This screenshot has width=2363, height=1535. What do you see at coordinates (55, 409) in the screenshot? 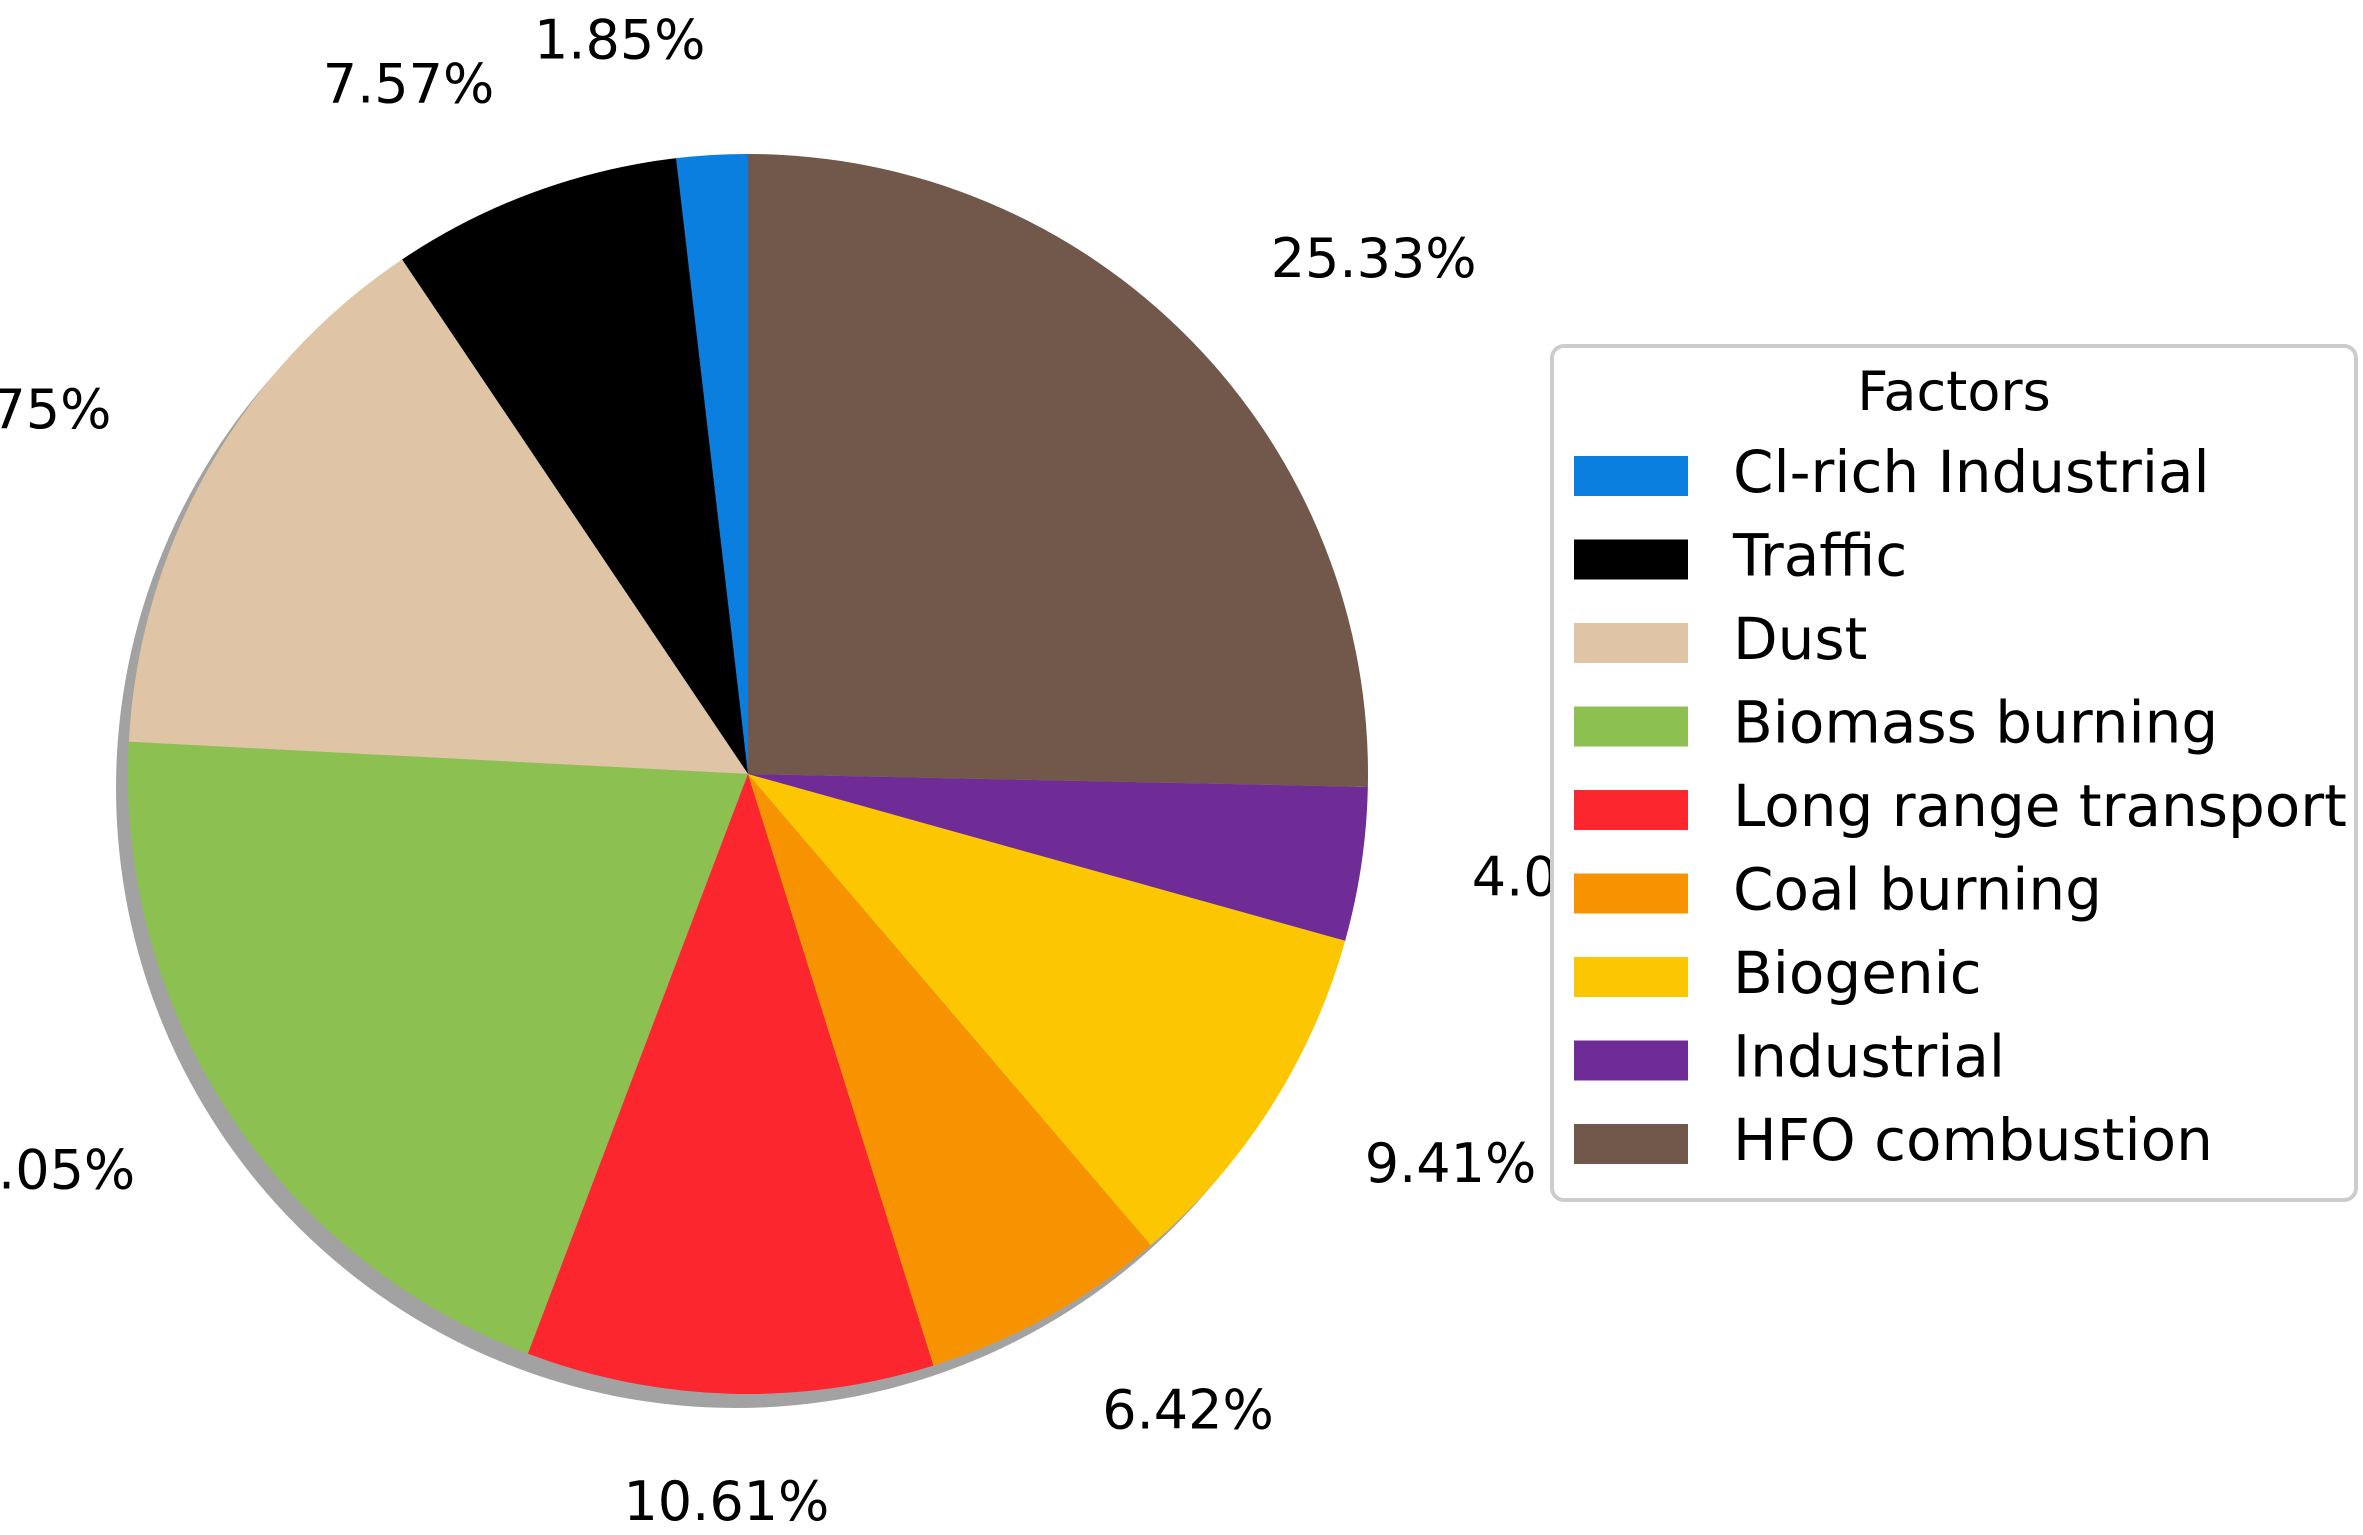
I see `value-label-dust: 14.75%` at bounding box center [55, 409].